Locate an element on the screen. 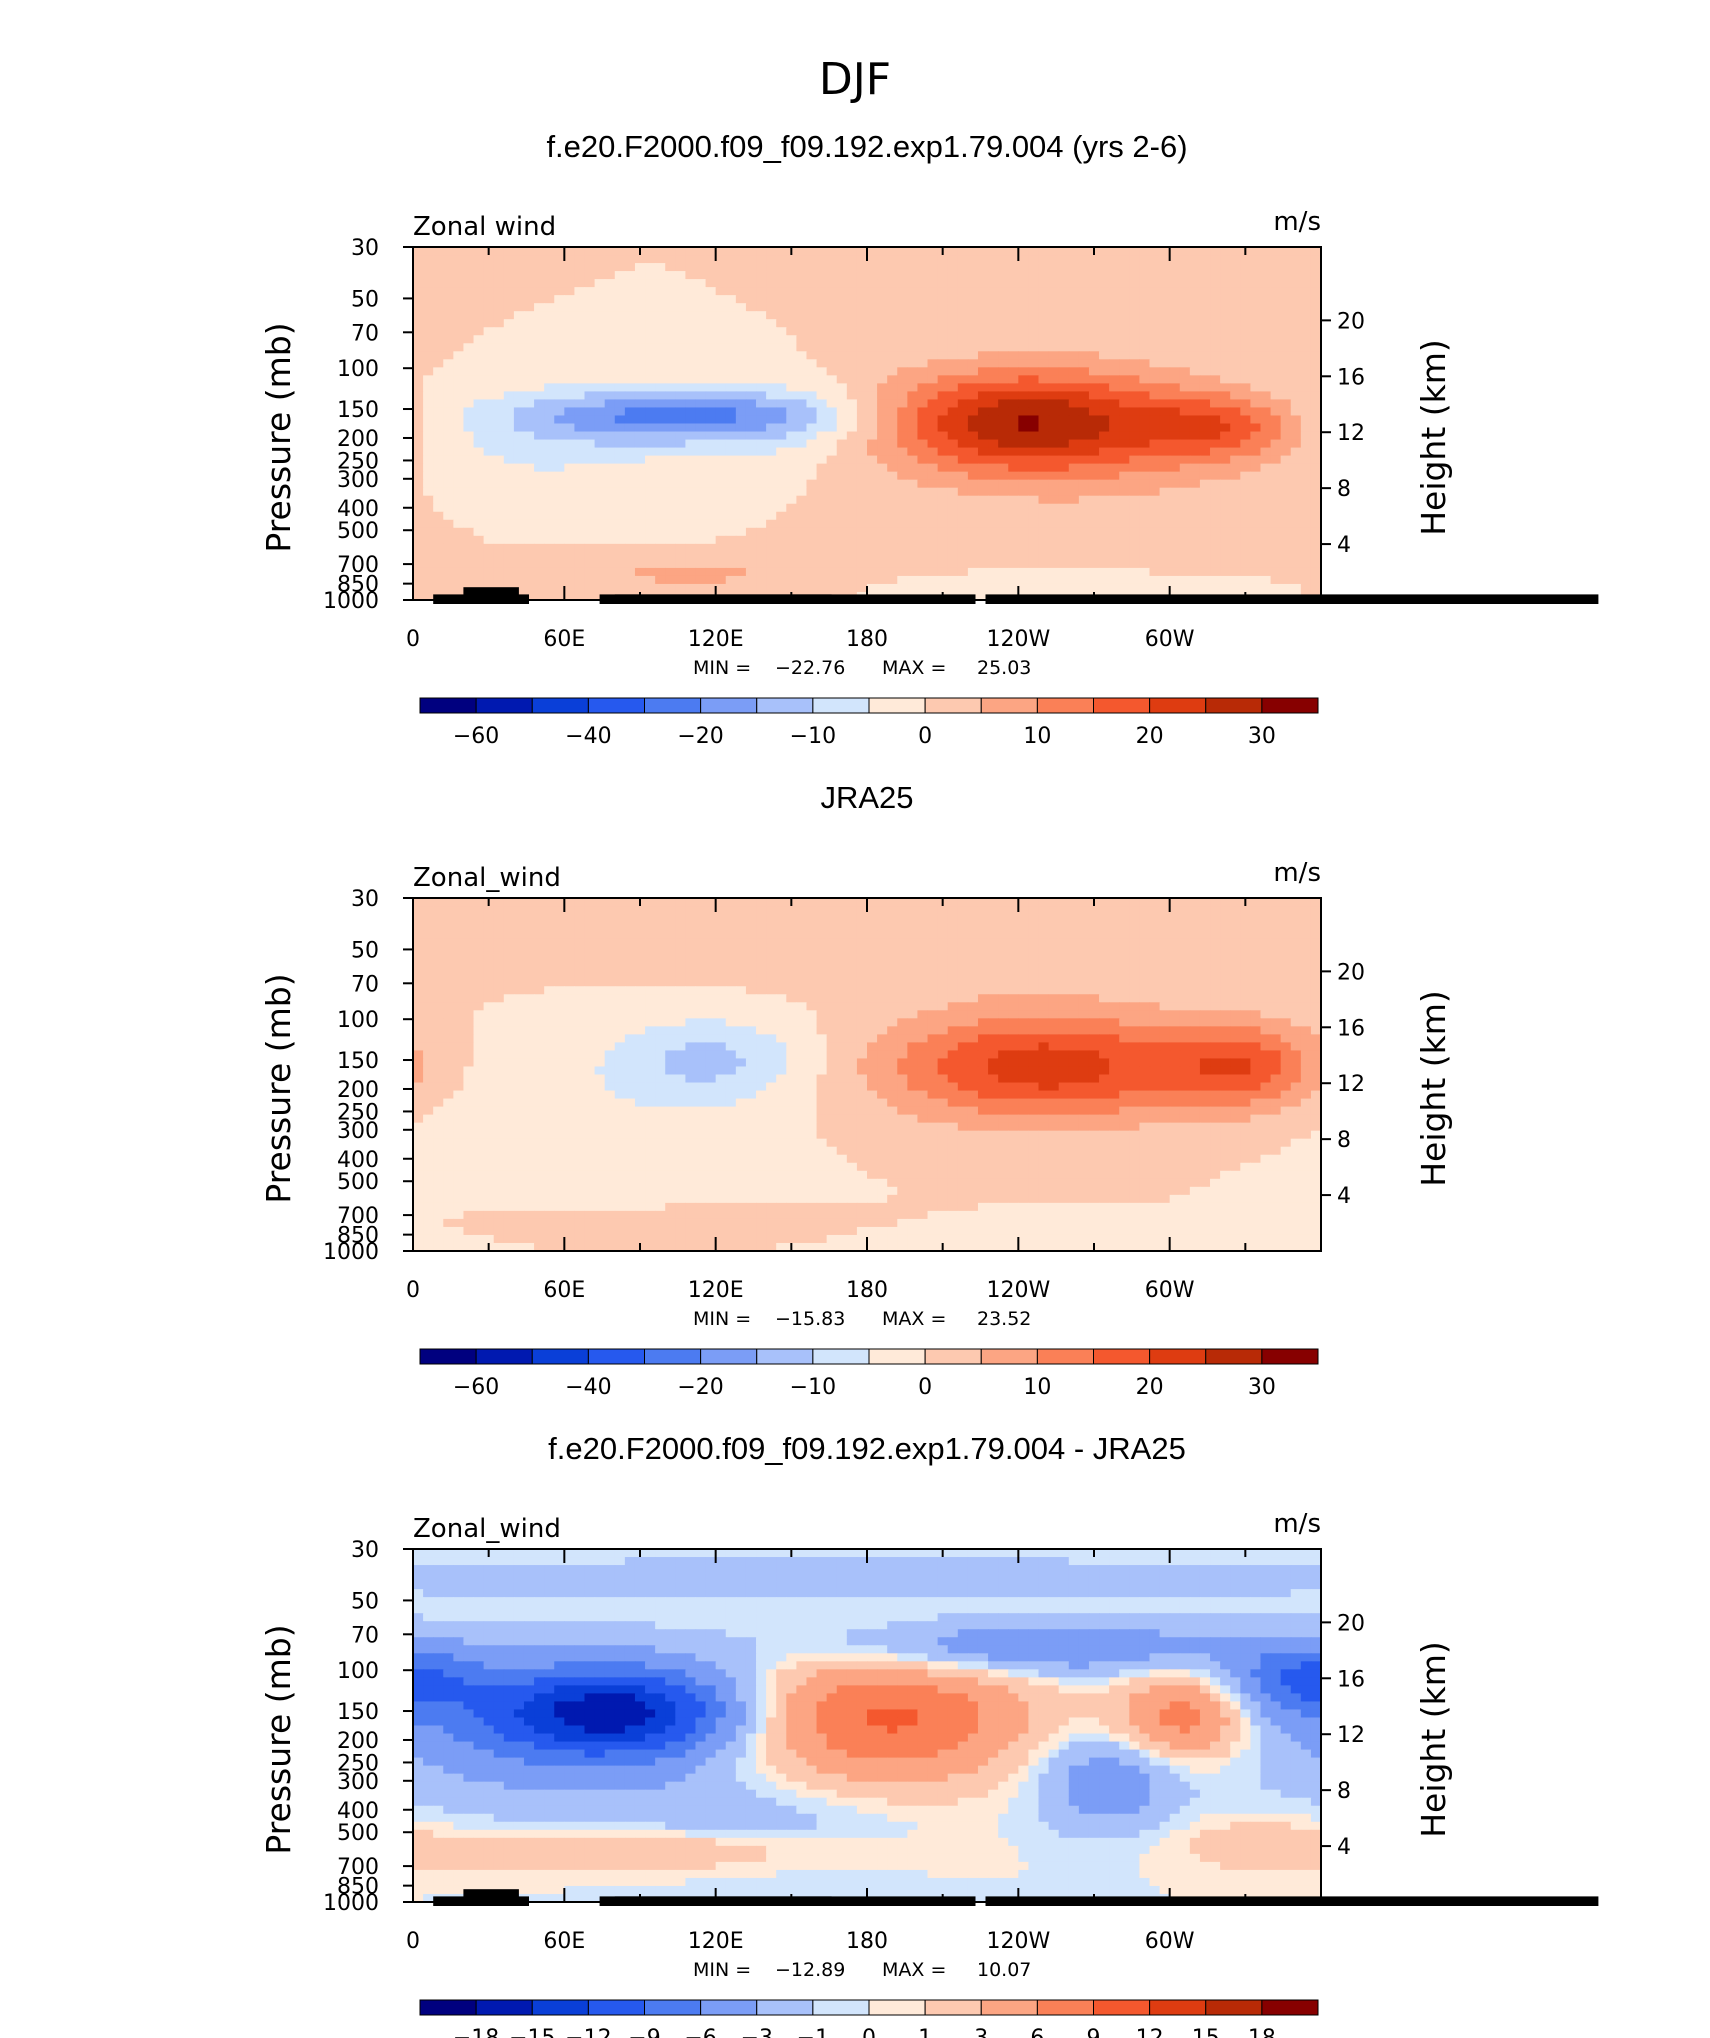  y-tick-label: 300 is located at coordinates (358, 480).